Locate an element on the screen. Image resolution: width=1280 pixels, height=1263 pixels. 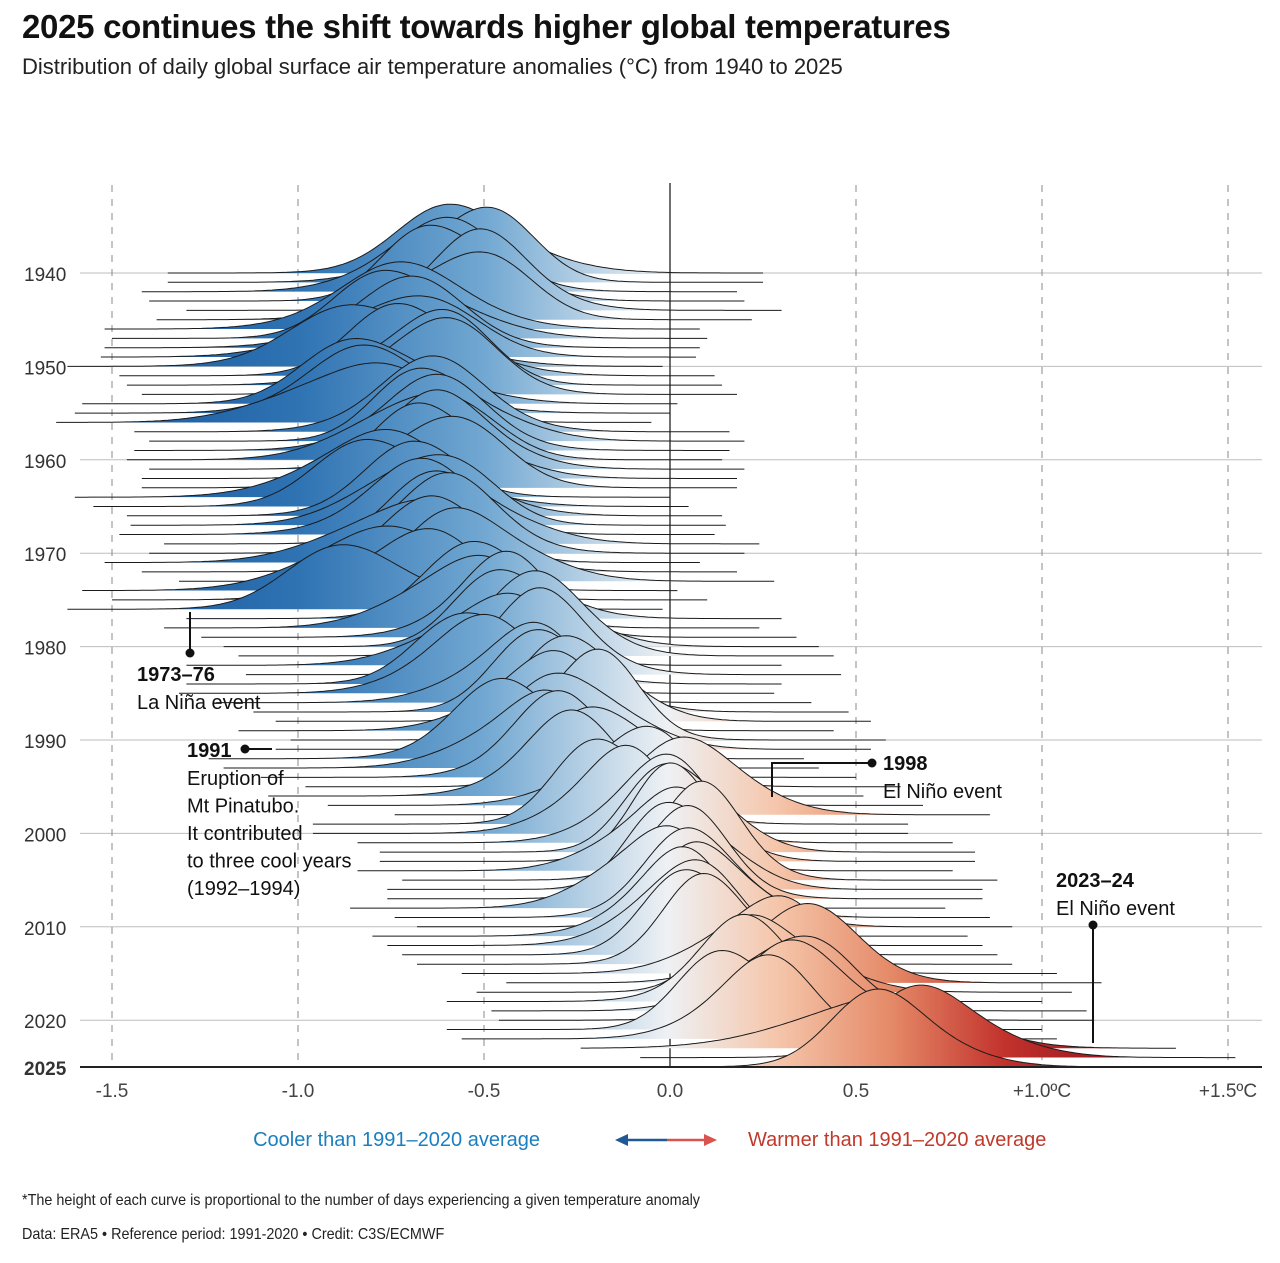
arrow-left-icon is located at coordinates (621, 1140).